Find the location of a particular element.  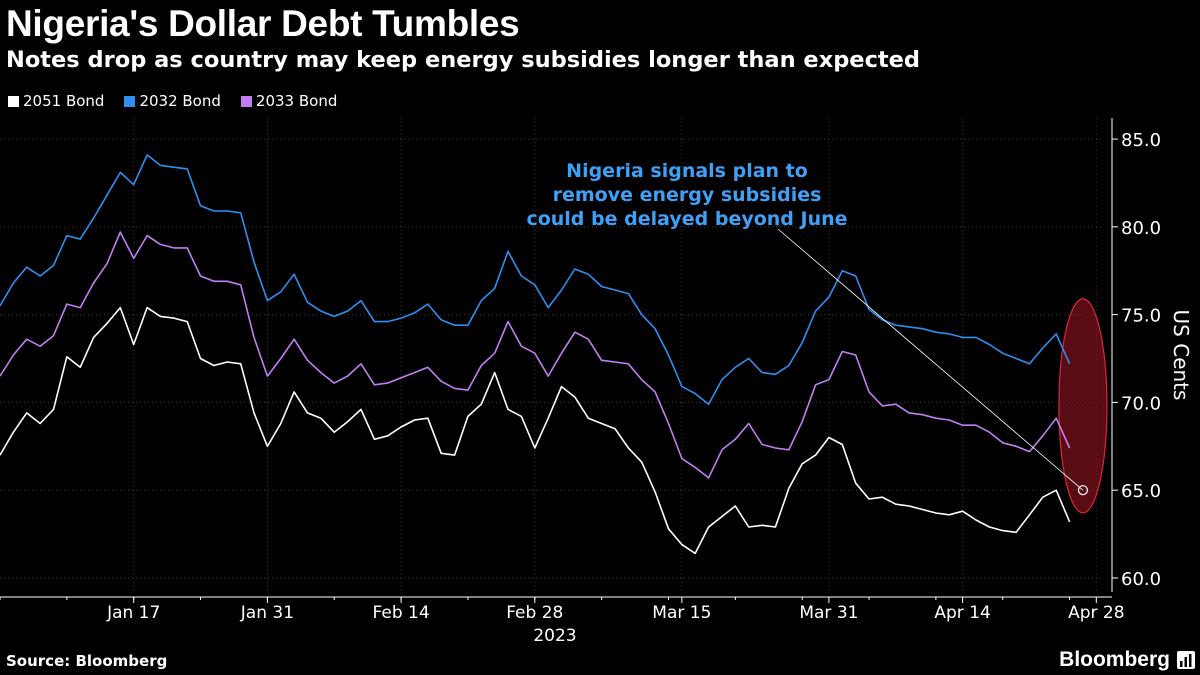

legend: 2051 Bond 2032 Bond 2033 Bond is located at coordinates (172, 101).